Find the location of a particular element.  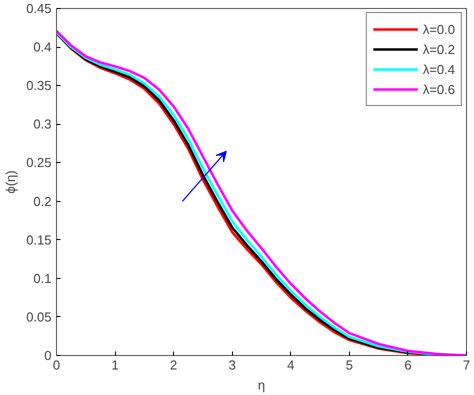

x-tick-label: 3 is located at coordinates (232, 365).